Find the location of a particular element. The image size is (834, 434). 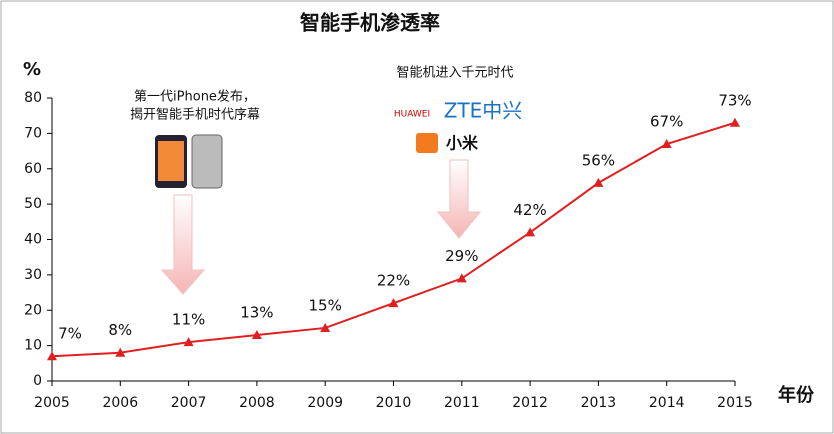

logo: ZTE中兴 is located at coordinates (483, 111).